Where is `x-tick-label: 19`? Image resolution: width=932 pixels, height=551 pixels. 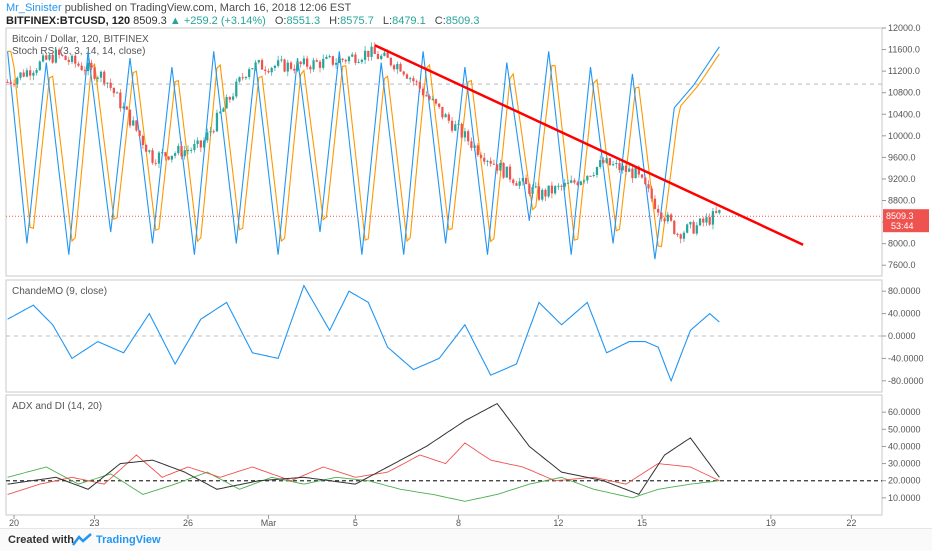
x-tick-label: 19 is located at coordinates (771, 523).